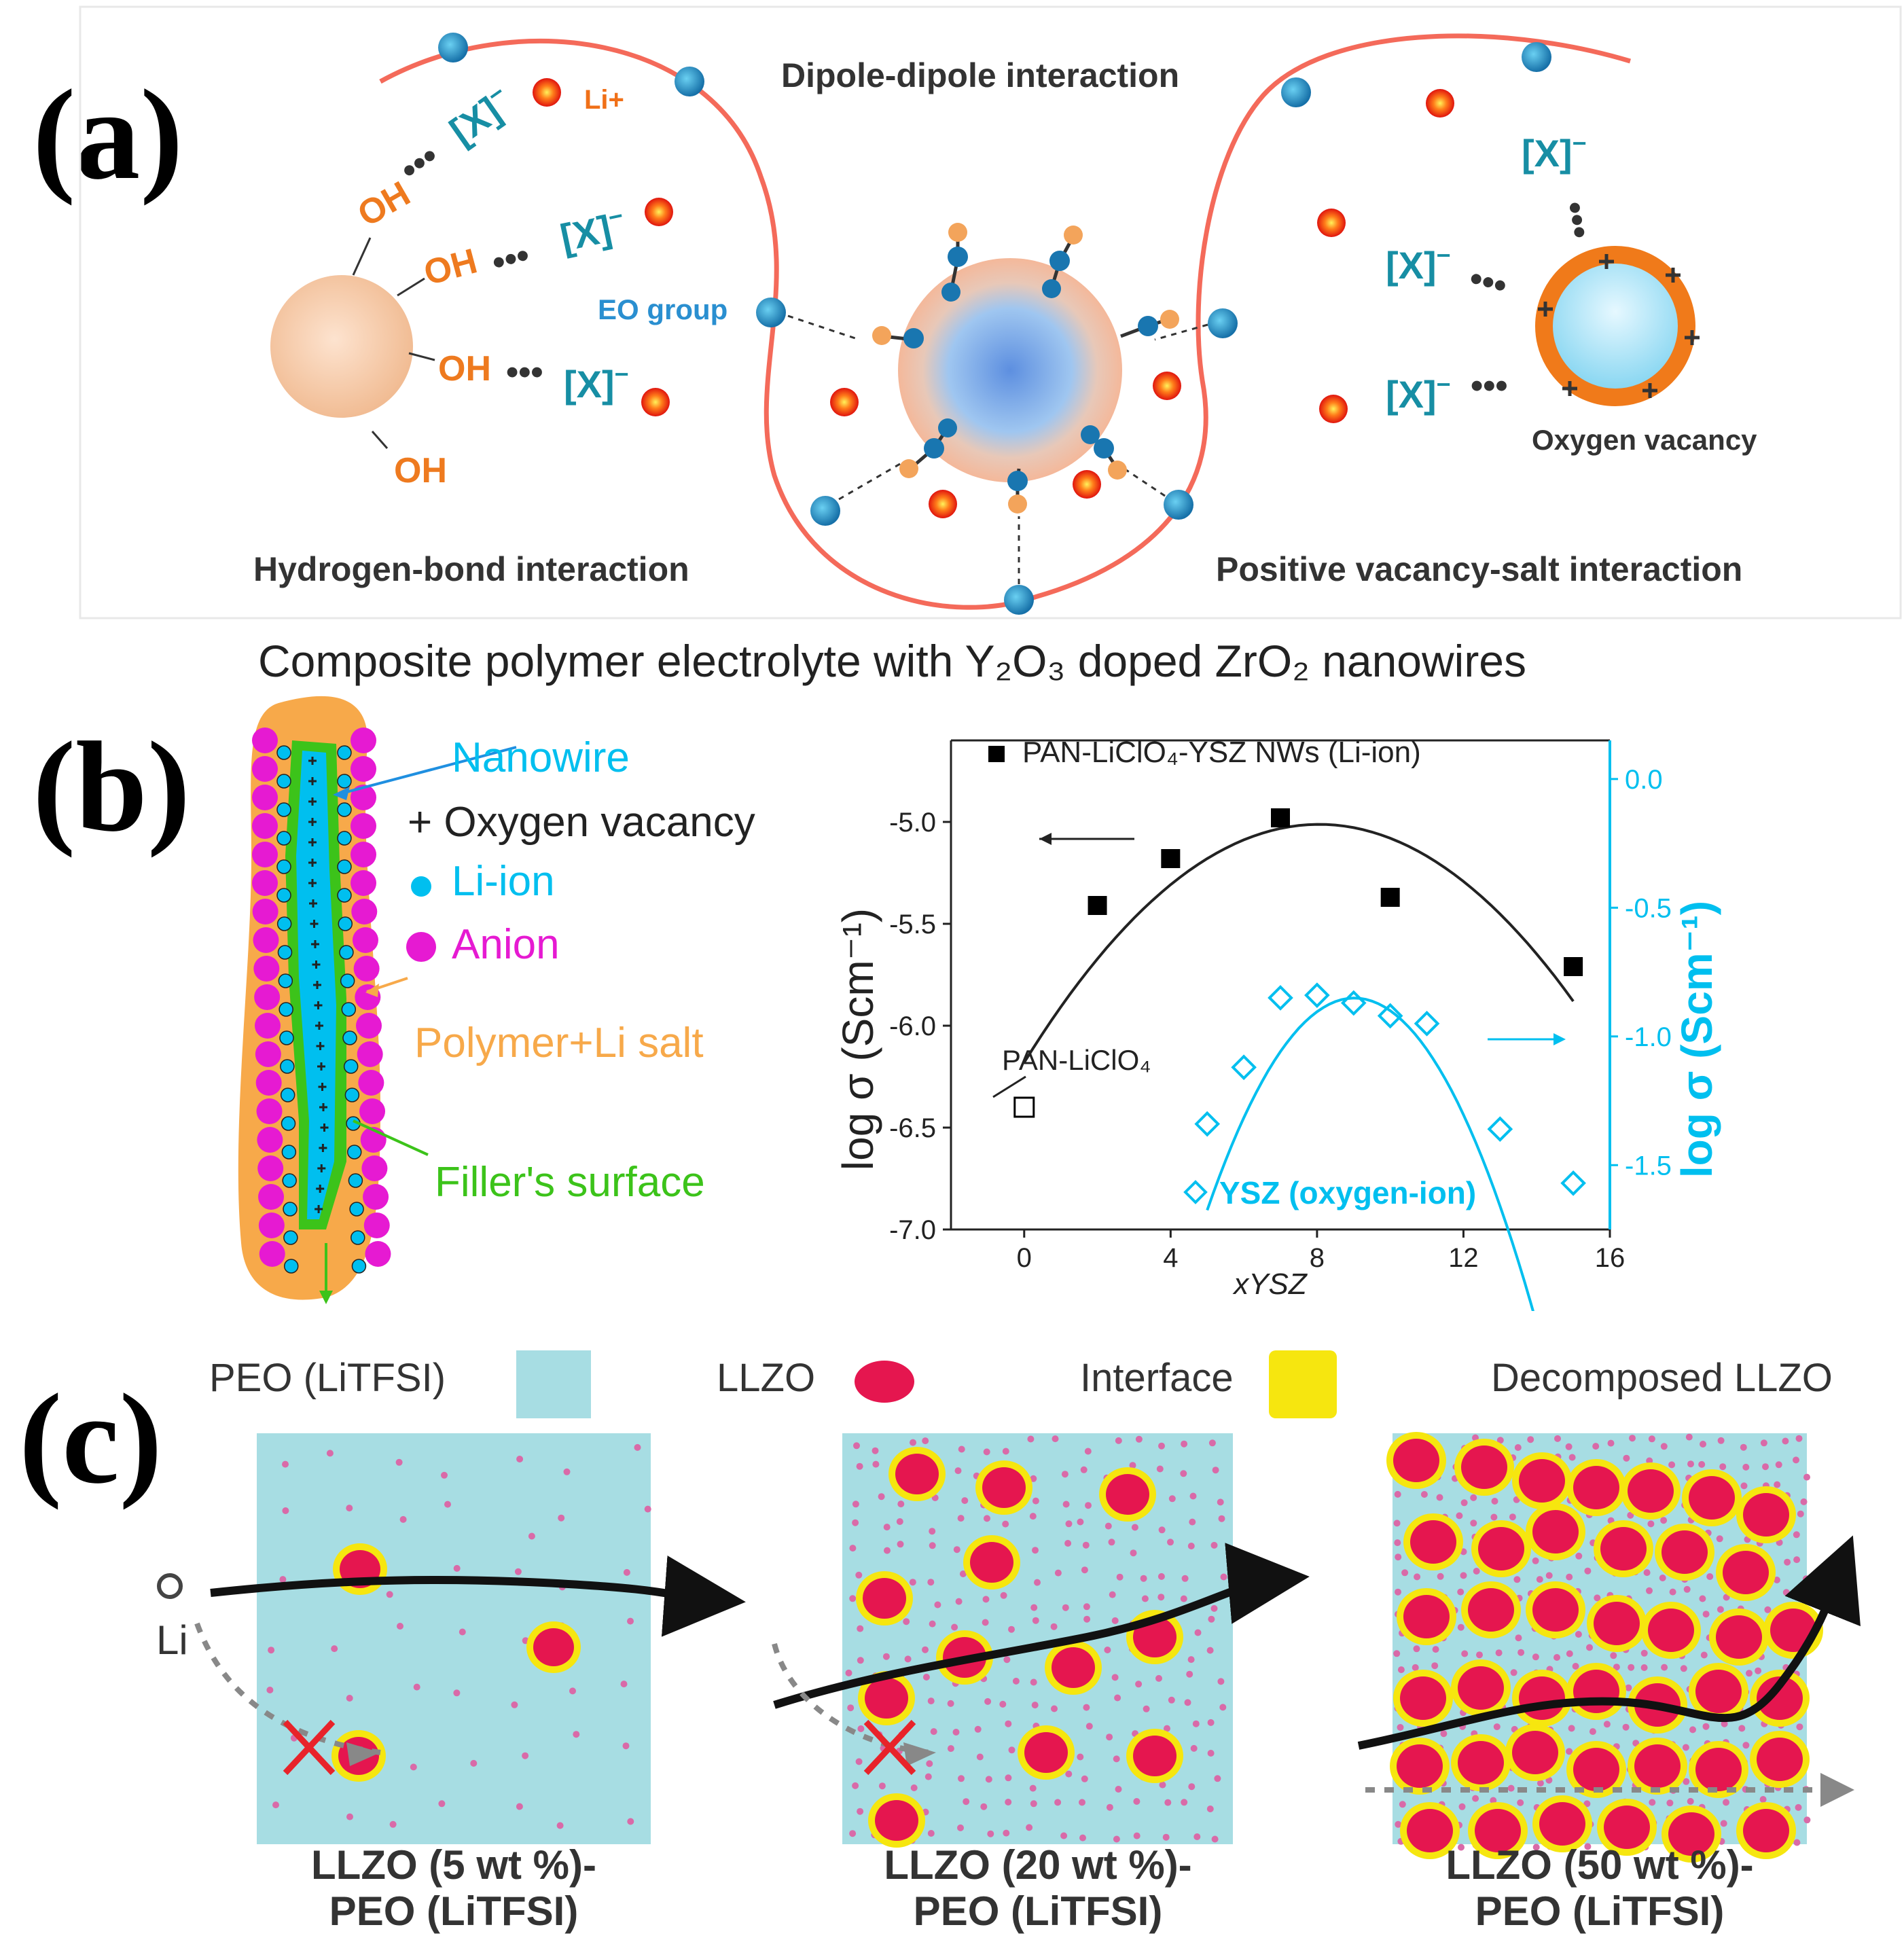 The width and height of the screenshot is (1904, 1940). I want to click on li-ions, so click(994, 298).